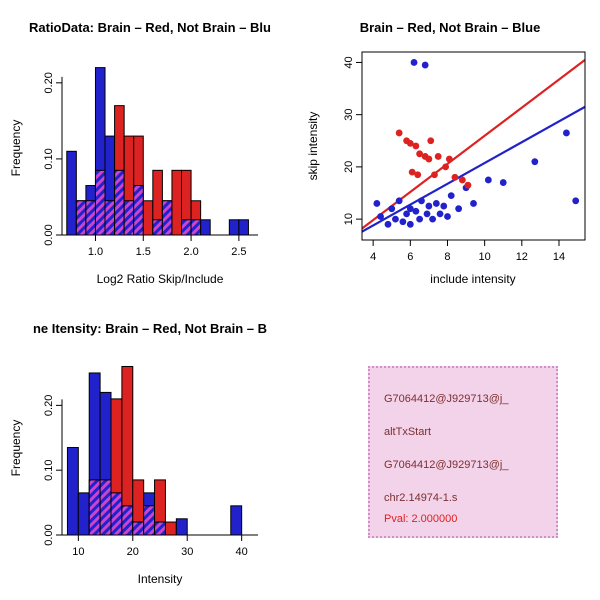  What do you see at coordinates (421, 519) in the screenshot?
I see `pval-line: Pval: 2.000000` at bounding box center [421, 519].